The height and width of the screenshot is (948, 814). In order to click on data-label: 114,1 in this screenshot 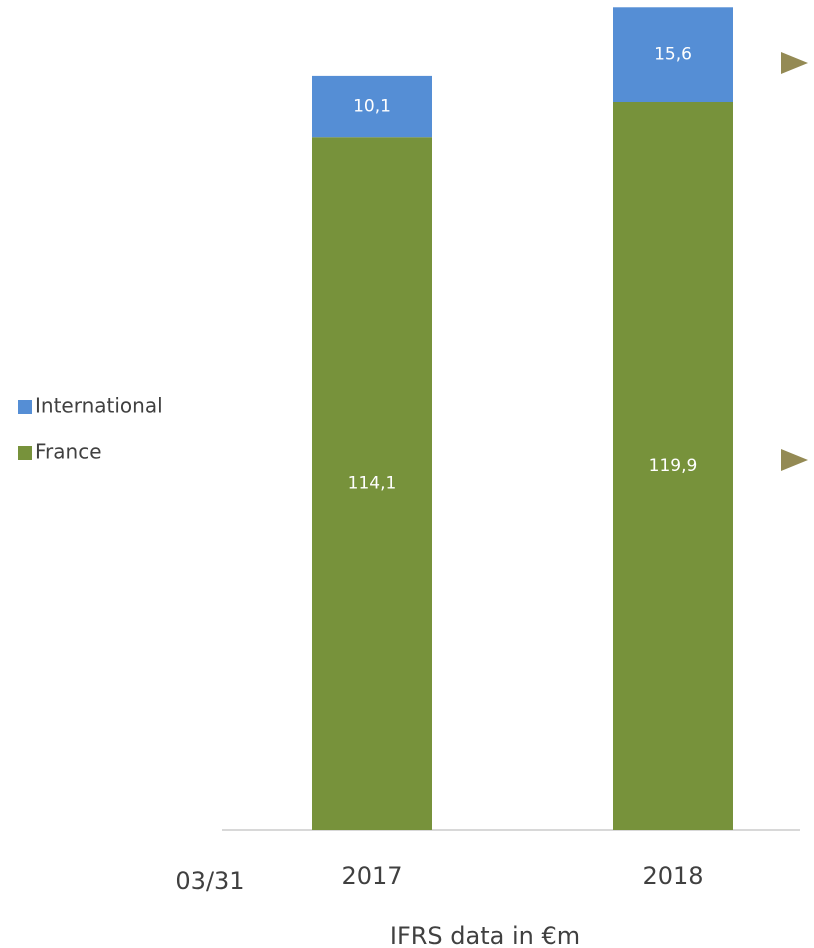, I will do `click(372, 484)`.